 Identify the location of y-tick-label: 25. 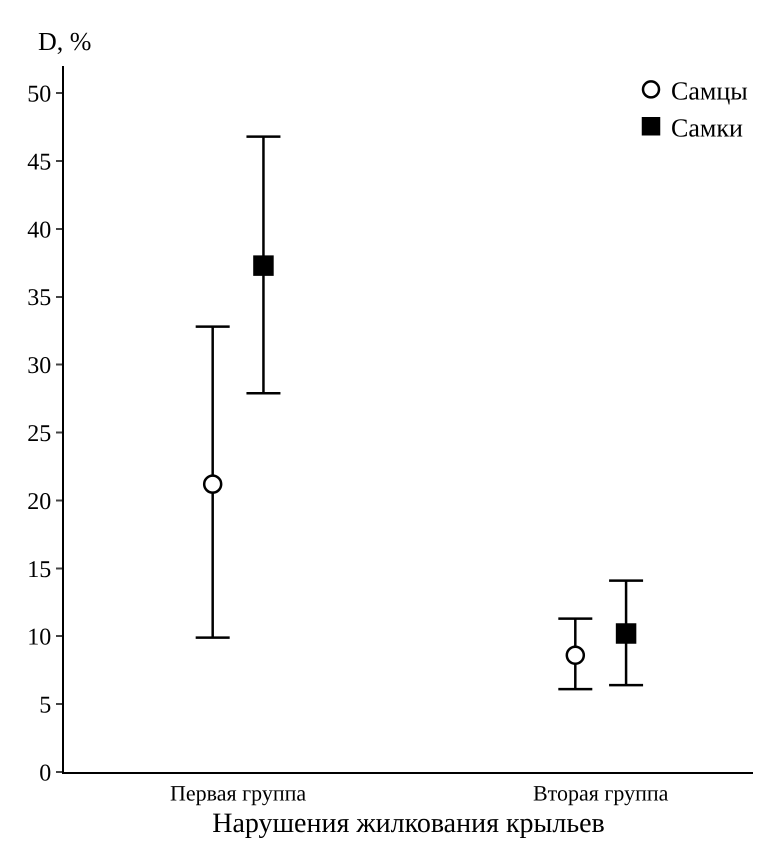
(39, 433).